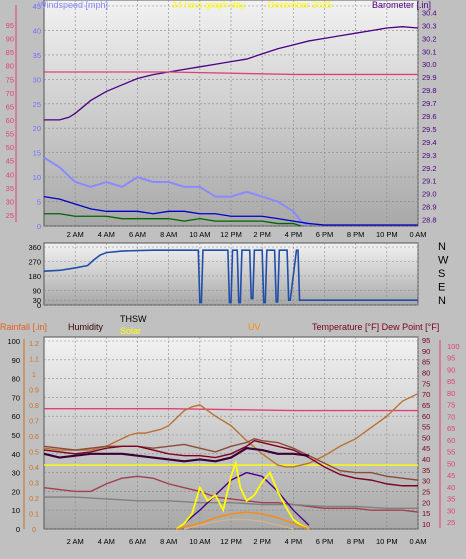 The width and height of the screenshot is (466, 559). I want to click on panel3-x-tick: 8 PM, so click(356, 541).